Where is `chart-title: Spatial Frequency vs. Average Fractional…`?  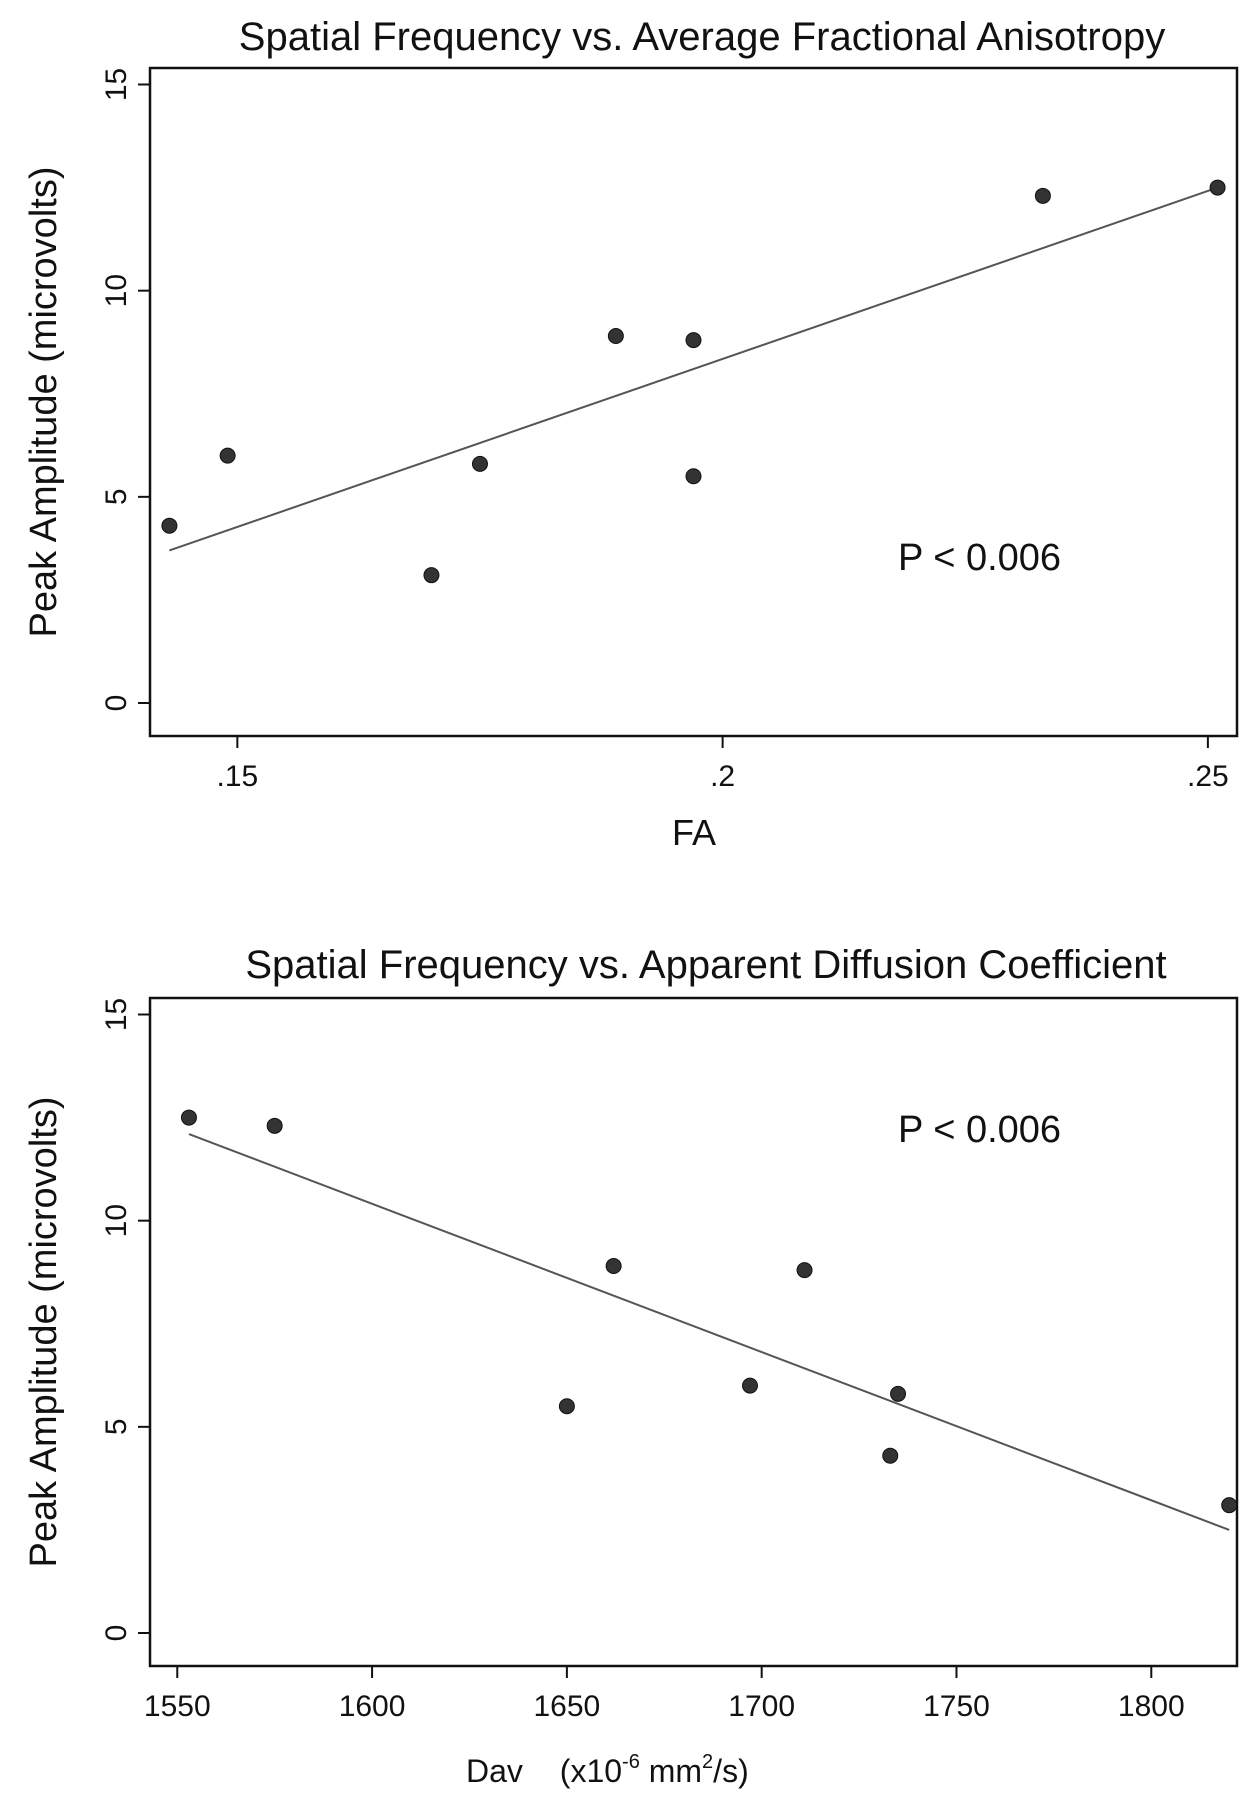
chart-title: Spatial Frequency vs. Average Fractional… is located at coordinates (702, 37).